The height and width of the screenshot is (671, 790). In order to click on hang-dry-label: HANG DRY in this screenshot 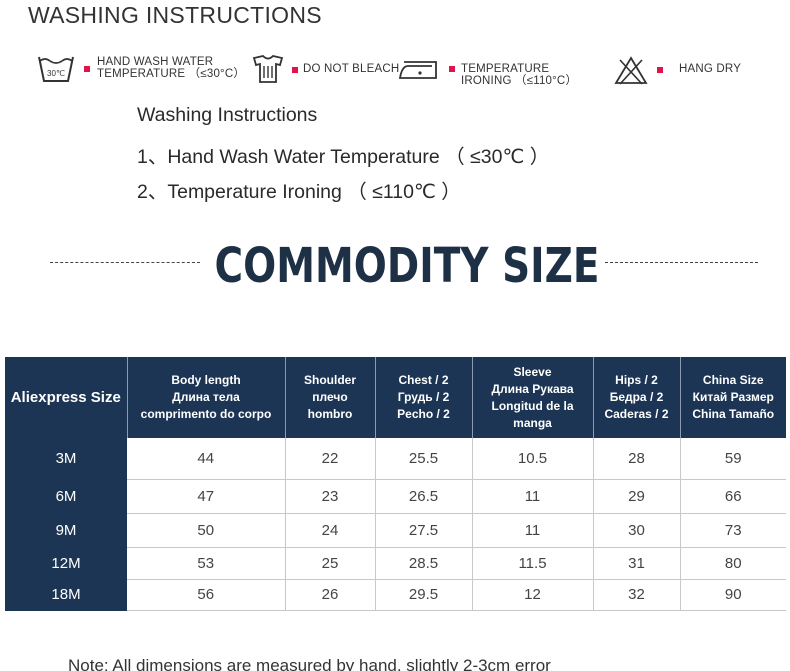, I will do `click(710, 69)`.